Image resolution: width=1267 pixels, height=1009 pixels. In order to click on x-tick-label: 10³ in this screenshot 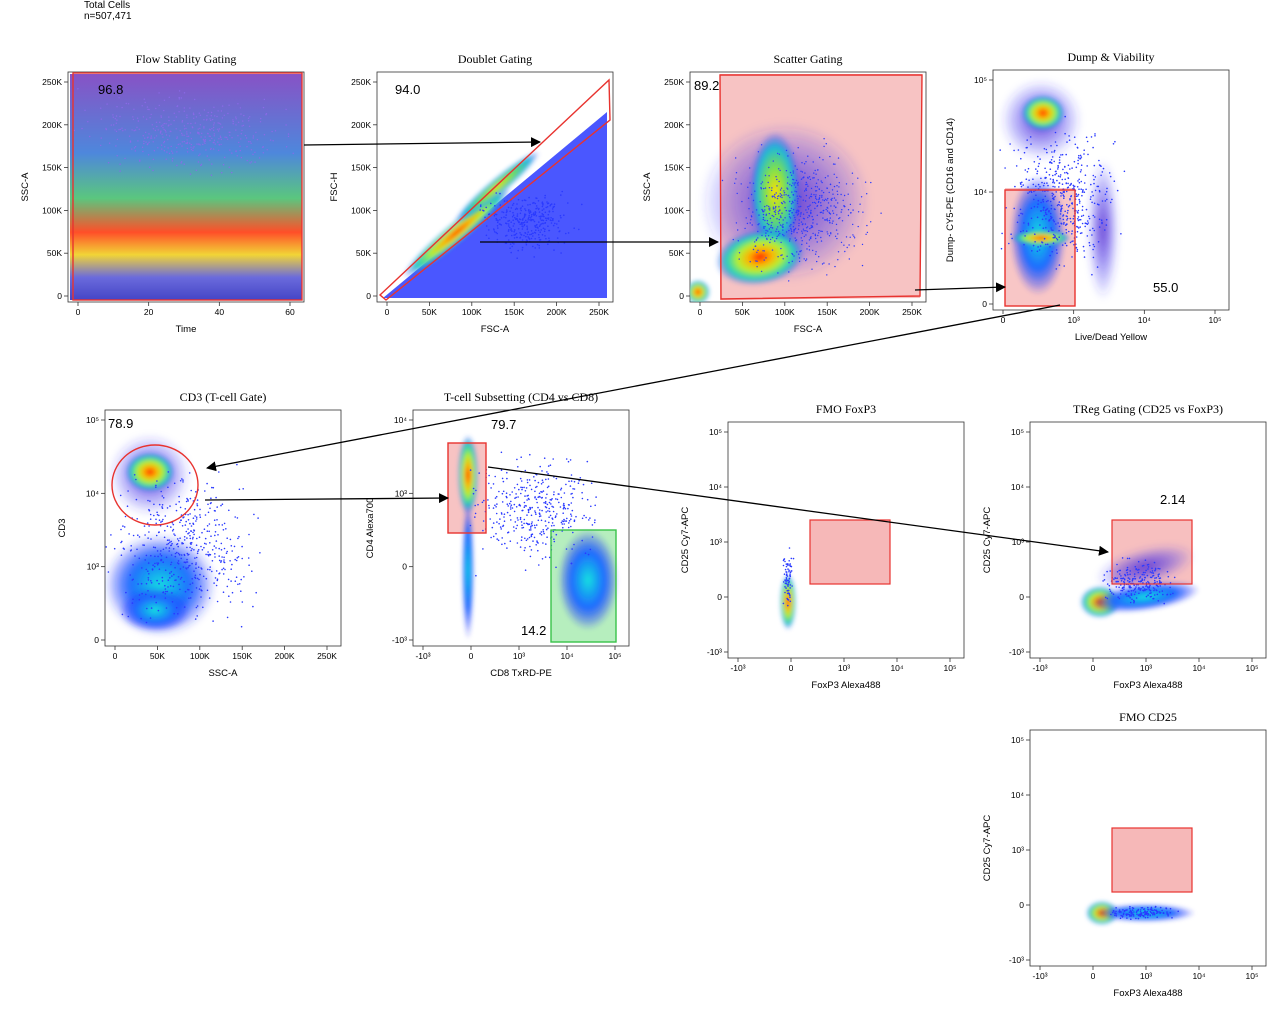, I will do `click(519, 656)`.